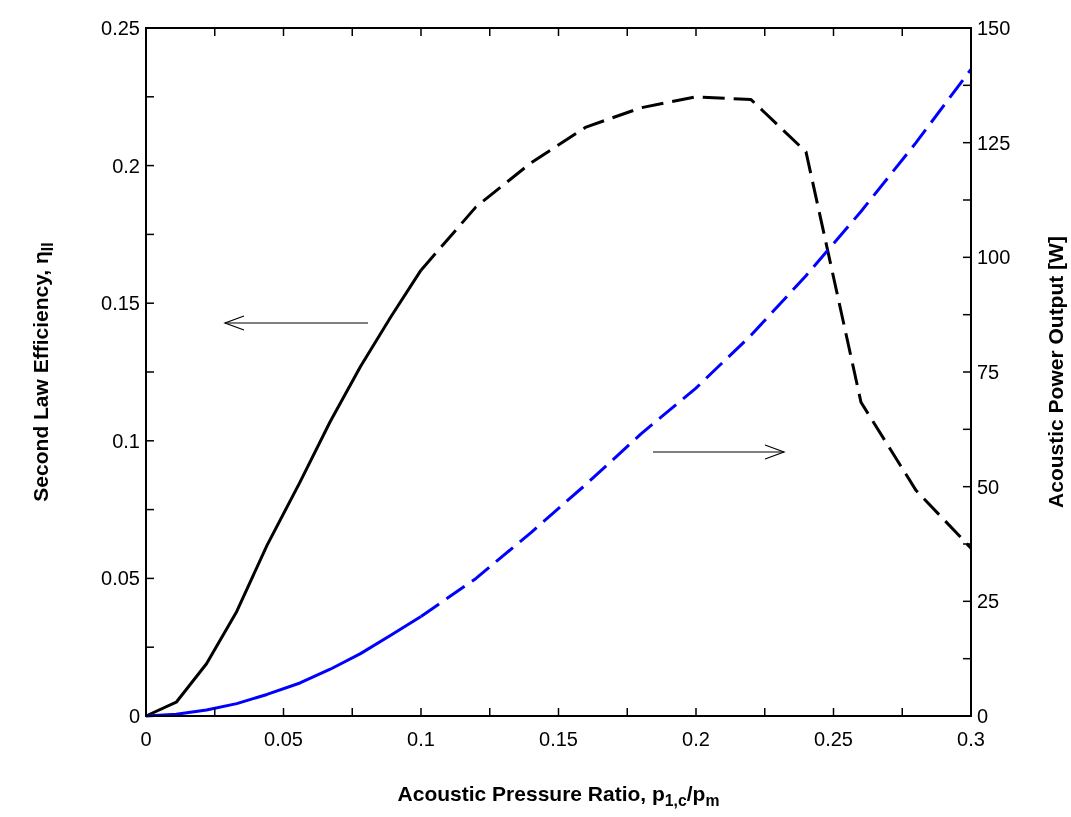 The width and height of the screenshot is (1071, 817). Describe the element at coordinates (988, 601) in the screenshot. I see `y2-tick-label: 25` at that location.